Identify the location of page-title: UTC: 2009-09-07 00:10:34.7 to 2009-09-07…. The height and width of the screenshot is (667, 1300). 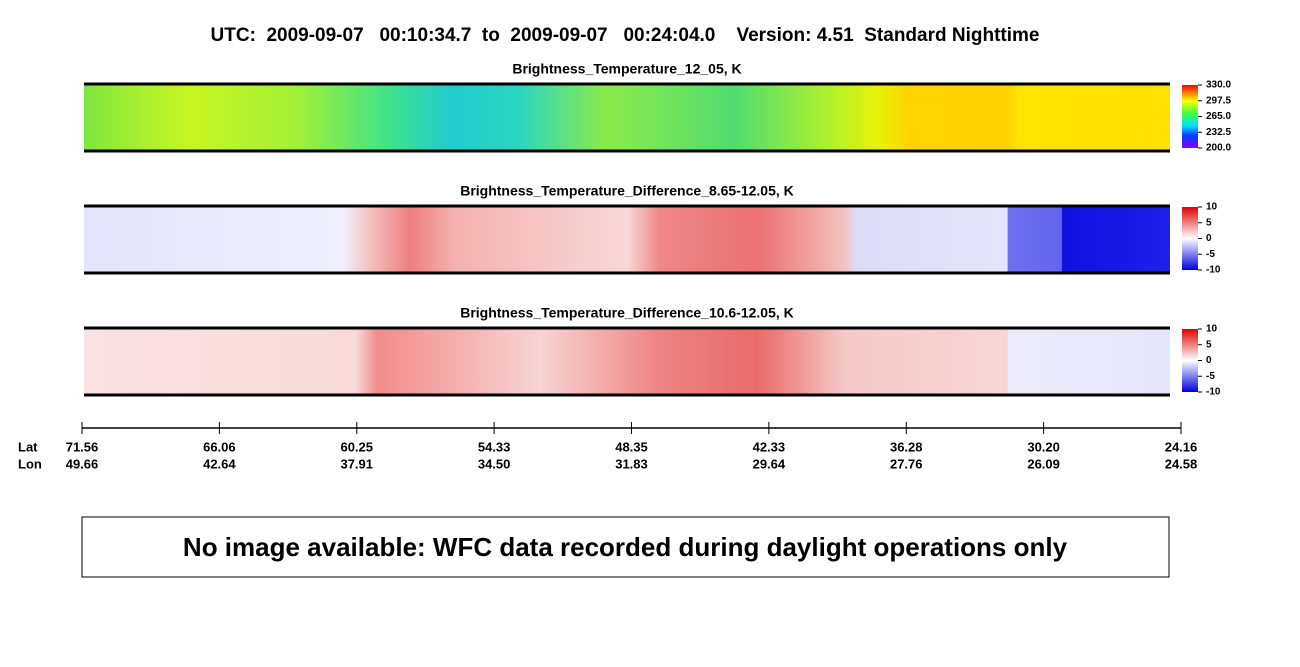
(625, 35).